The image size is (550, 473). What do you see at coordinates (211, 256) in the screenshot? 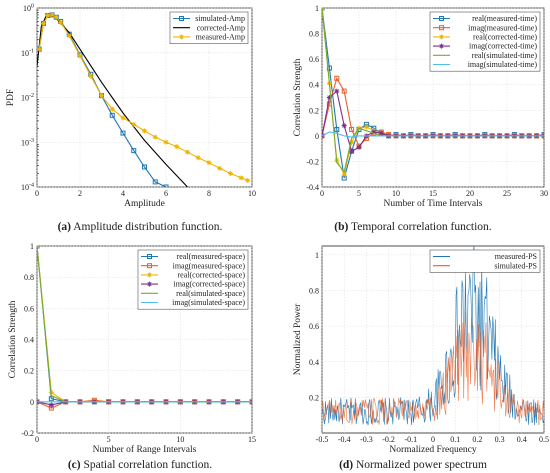
I see `legend-label: real(measured-space)` at bounding box center [211, 256].